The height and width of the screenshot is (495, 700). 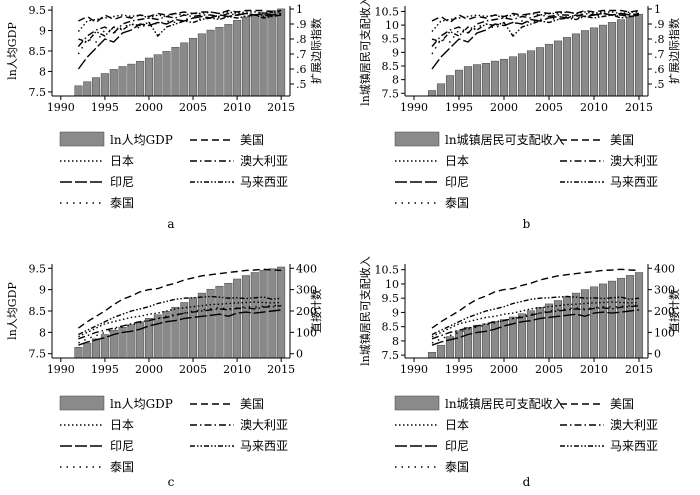 What do you see at coordinates (263, 314) in the screenshot?
I see `bar-2013` at bounding box center [263, 314].